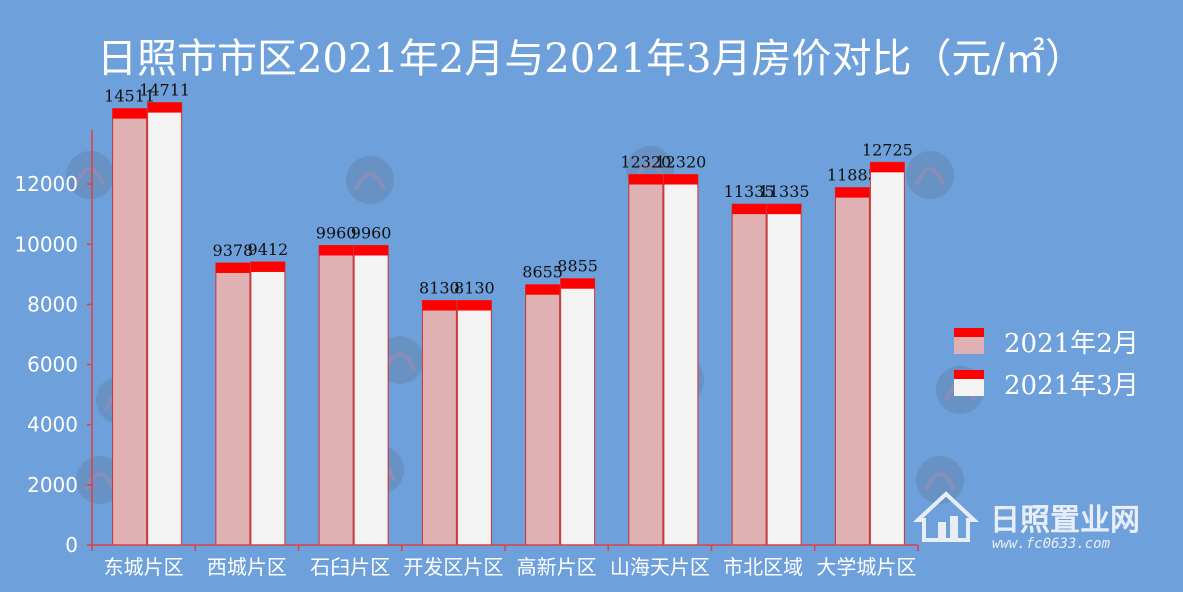  Describe the element at coordinates (46, 184) in the screenshot. I see `y-tick-label: 12000` at that location.